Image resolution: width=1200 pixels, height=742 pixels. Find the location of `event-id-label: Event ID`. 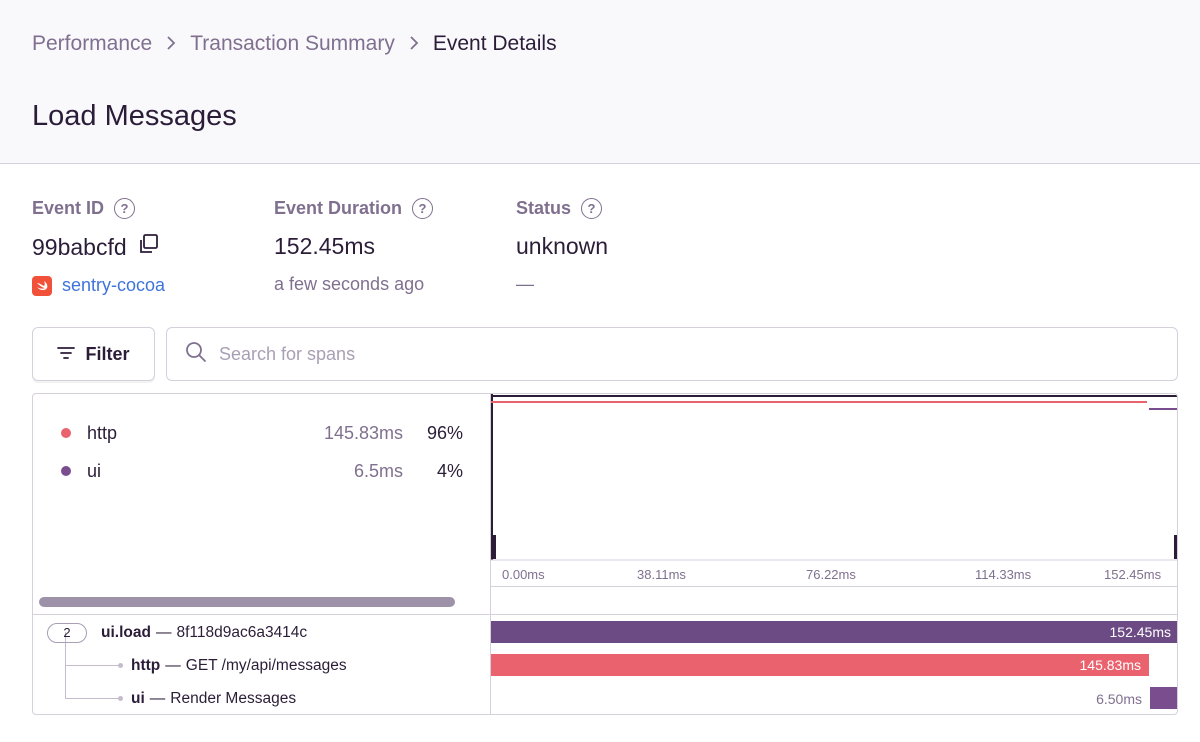

event-id-label: Event ID is located at coordinates (68, 208).